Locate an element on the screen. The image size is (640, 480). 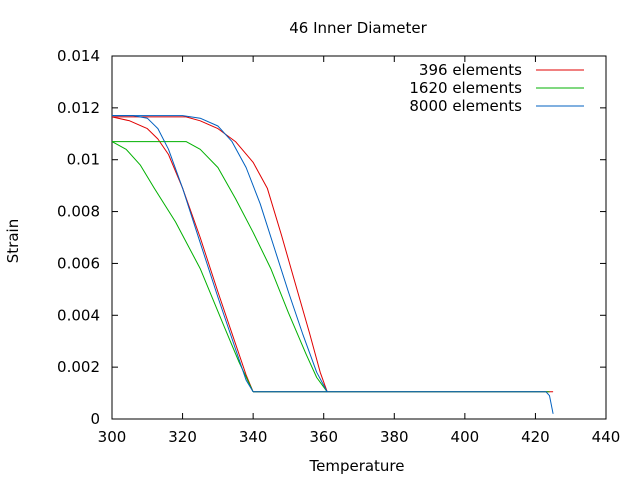
x-tick-label: 300 is located at coordinates (112, 437).